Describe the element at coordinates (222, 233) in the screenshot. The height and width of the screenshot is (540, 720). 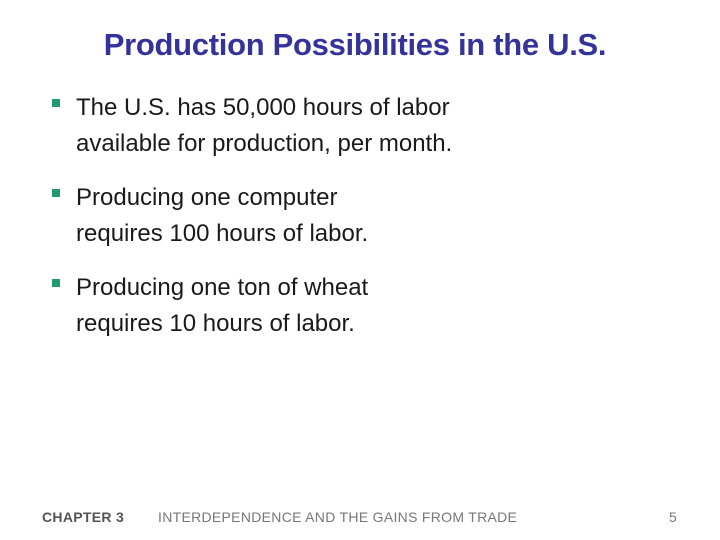
I see `bullet-text-line: requires 100 hours of labor.` at that location.